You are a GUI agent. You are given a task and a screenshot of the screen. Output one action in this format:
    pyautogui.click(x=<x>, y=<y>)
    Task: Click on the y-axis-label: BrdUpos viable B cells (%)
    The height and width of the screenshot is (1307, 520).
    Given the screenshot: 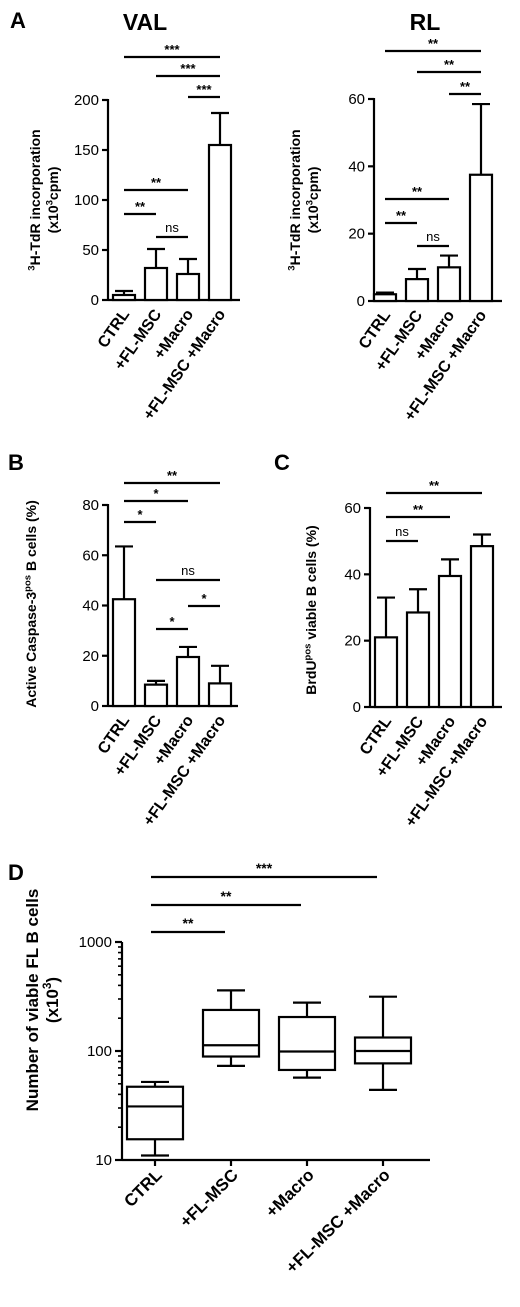 What is the action you would take?
    pyautogui.click(x=310, y=609)
    